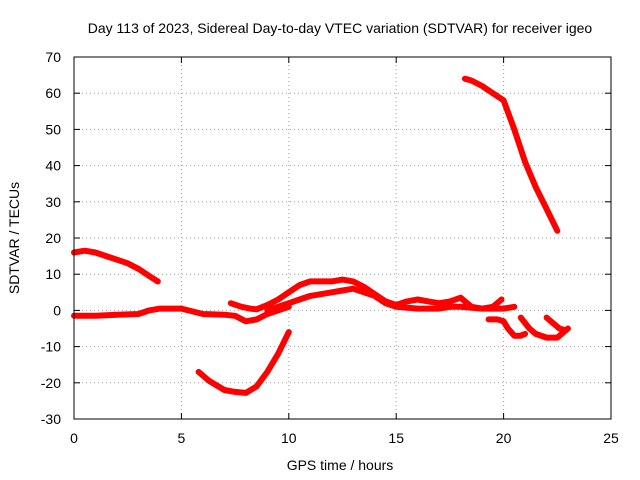  I want to click on y-tick-label: 40, so click(53, 166).